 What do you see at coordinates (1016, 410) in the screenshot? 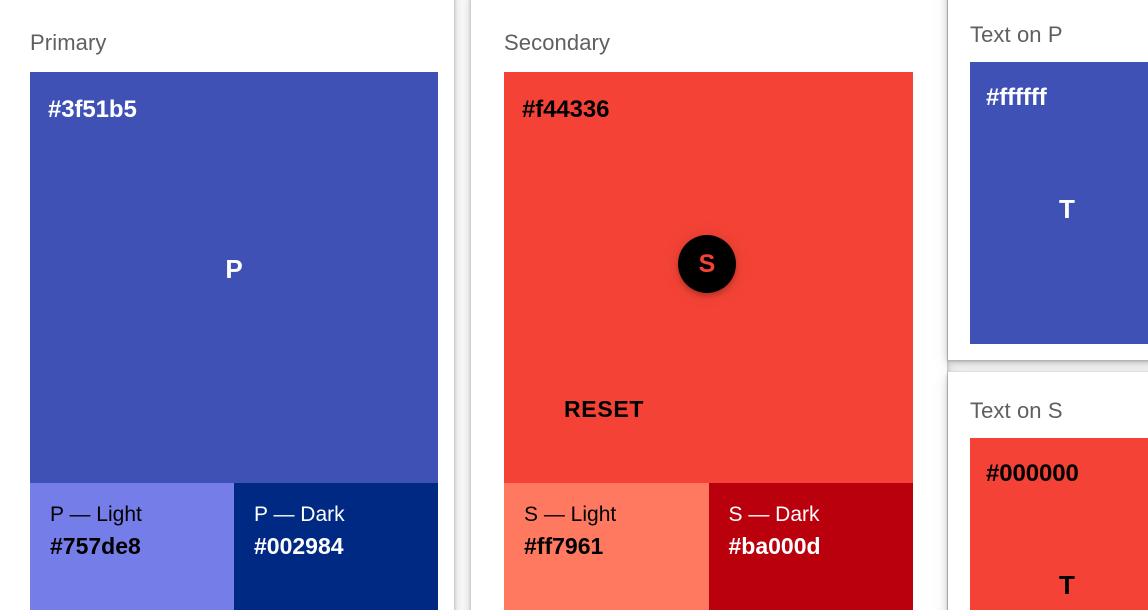
I see `text-on-secondary-title: Text on S` at bounding box center [1016, 410].